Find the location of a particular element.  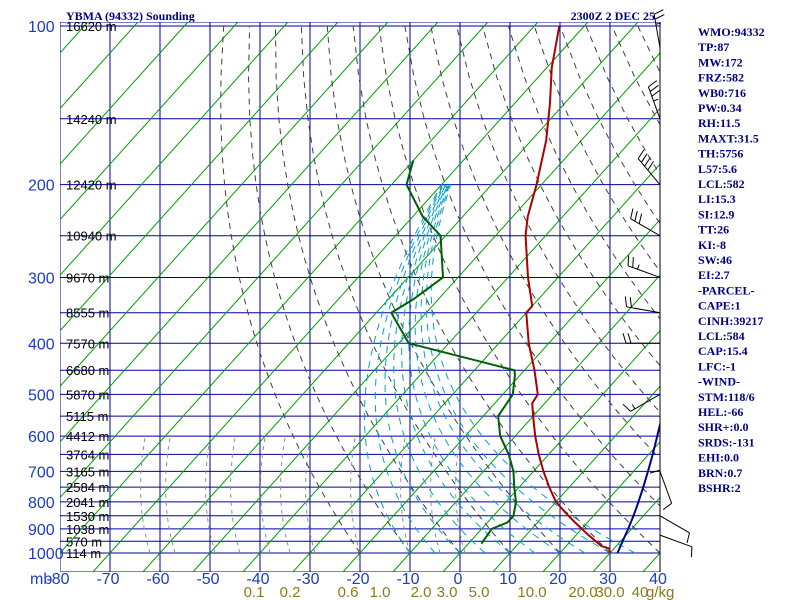

pressure-tick-label: 900 is located at coordinates (41, 530).